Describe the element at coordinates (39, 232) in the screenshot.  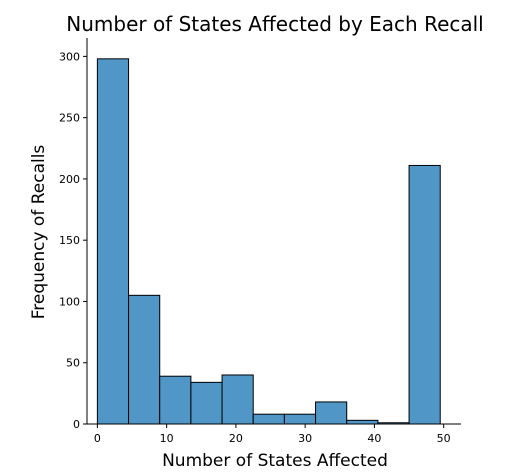
I see `y-axis-label: Frequency of Recalls` at that location.